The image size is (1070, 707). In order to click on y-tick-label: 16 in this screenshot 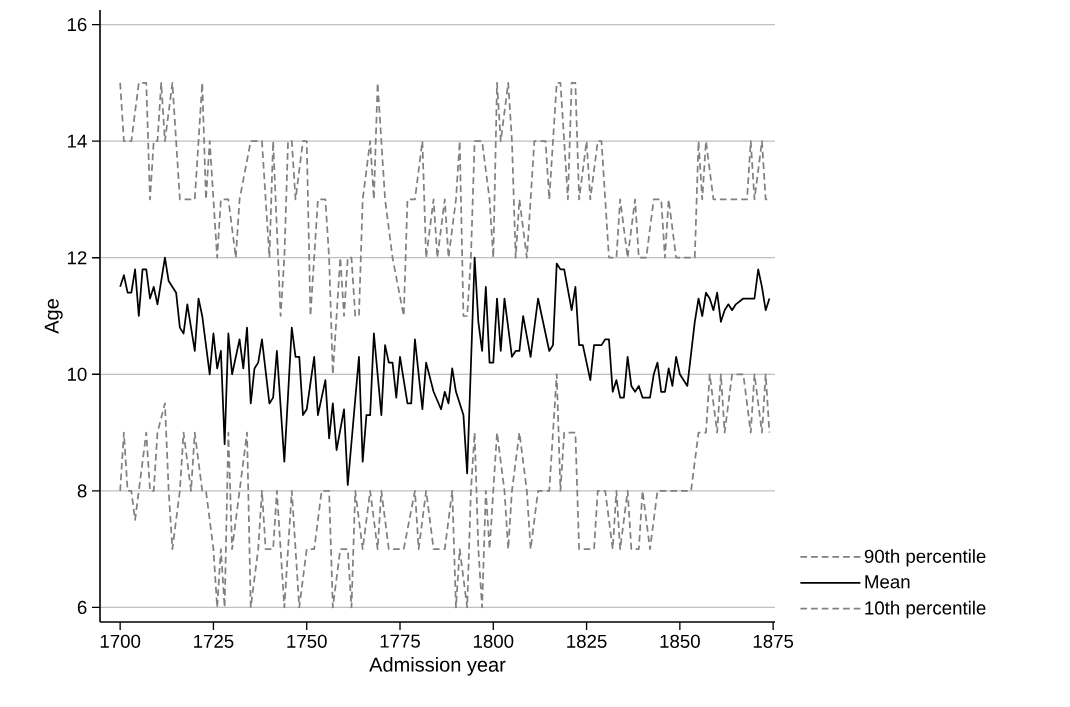, I will do `click(77, 24)`.